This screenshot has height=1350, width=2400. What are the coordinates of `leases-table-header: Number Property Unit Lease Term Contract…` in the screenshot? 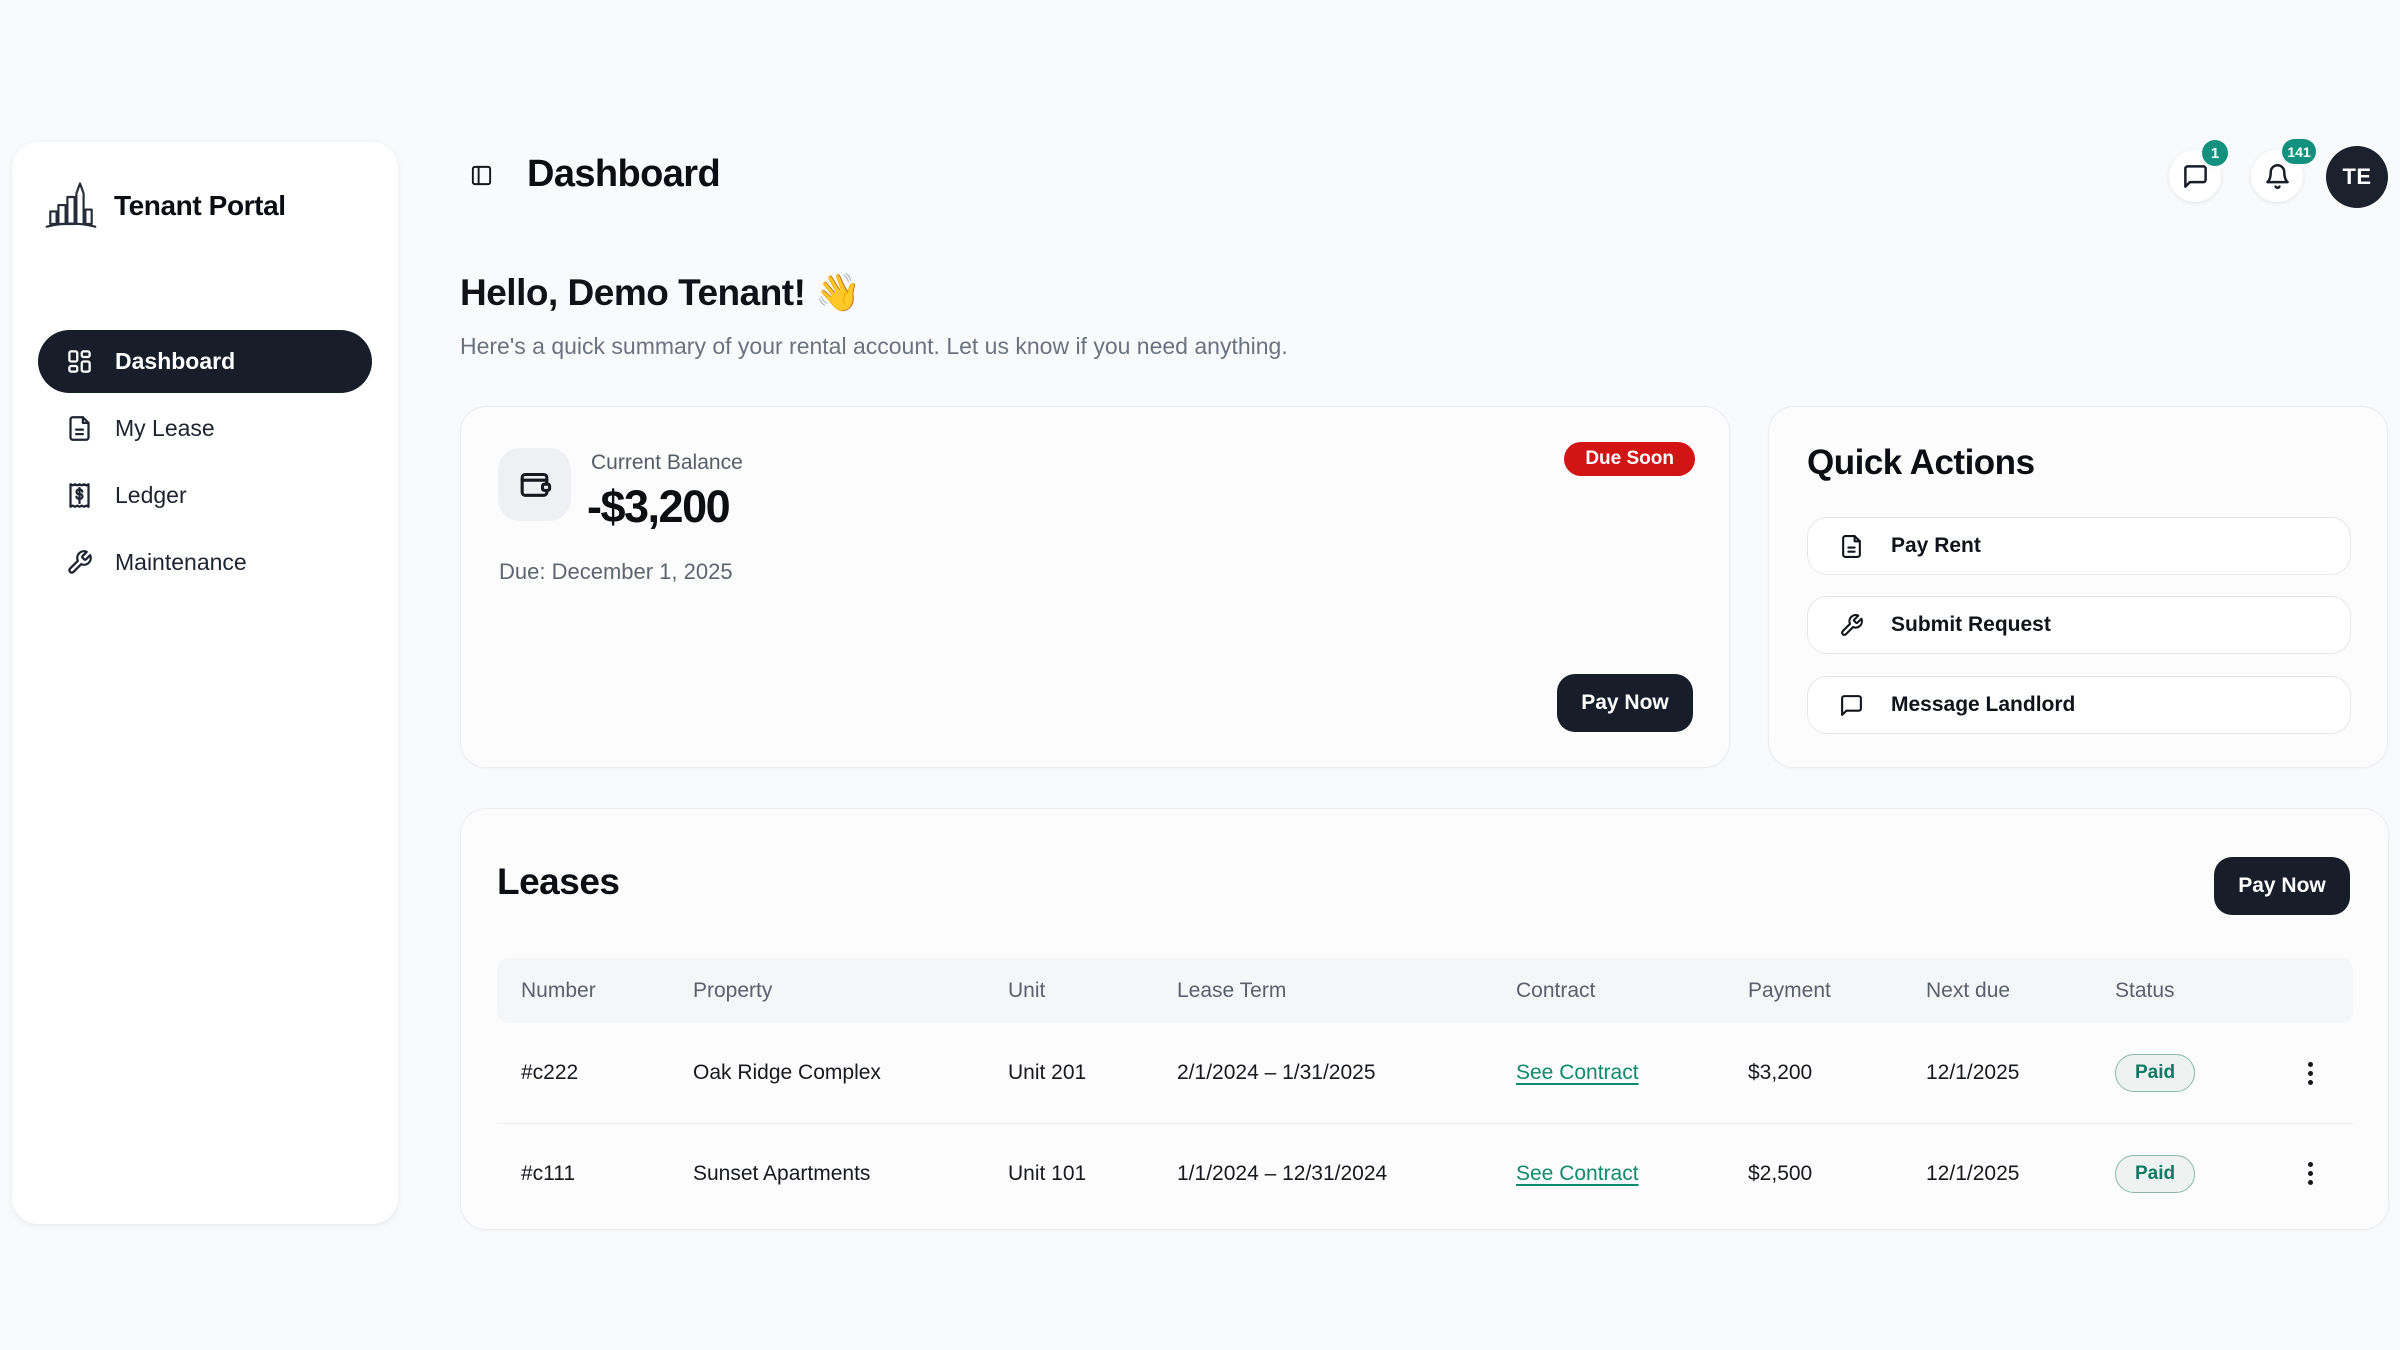 It's located at (1425, 990).